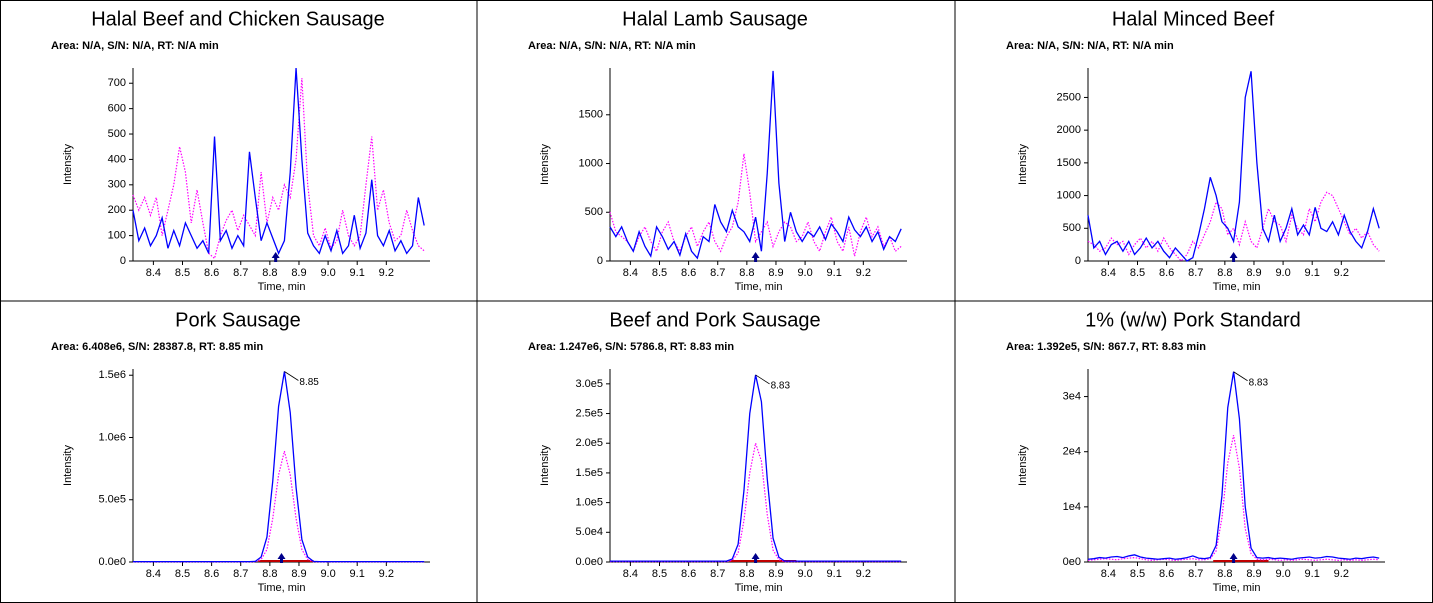 The height and width of the screenshot is (603, 1433). I want to click on subtitle: Area: 1.247e6, S/N: 5786.8, RT: 8.83 min, so click(631, 347).